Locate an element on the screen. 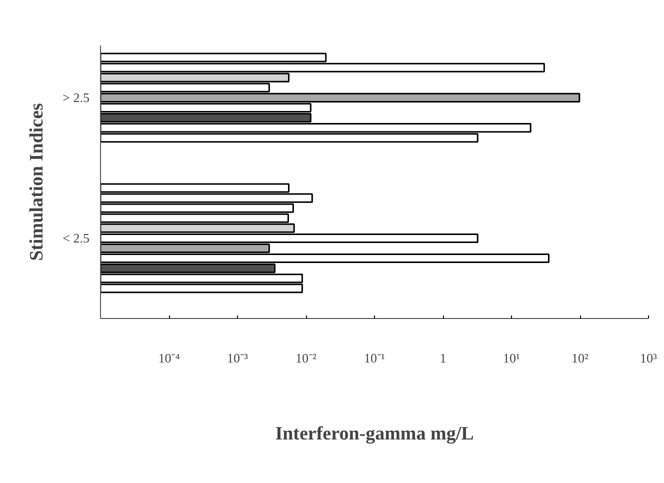 The height and width of the screenshot is (483, 664). y-tick-label: > 2.5 is located at coordinates (76, 98).